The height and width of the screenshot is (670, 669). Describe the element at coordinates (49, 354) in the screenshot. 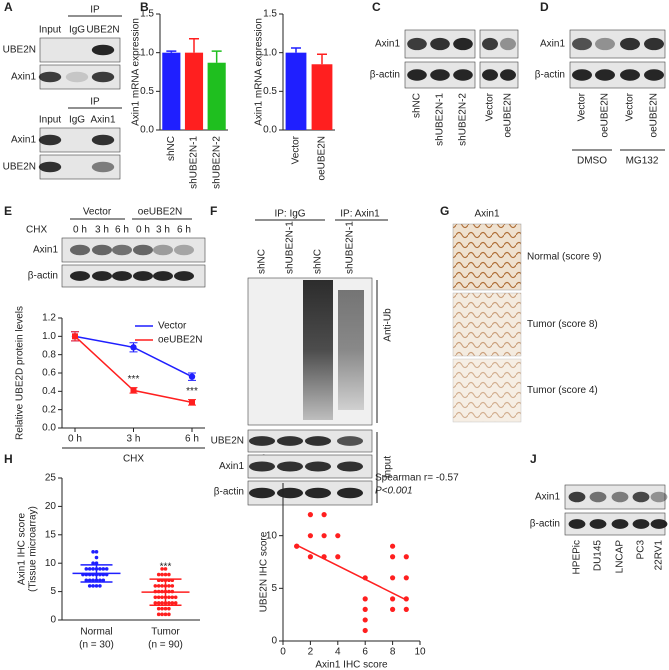

I see `y-tick-label: 0.8` at that location.